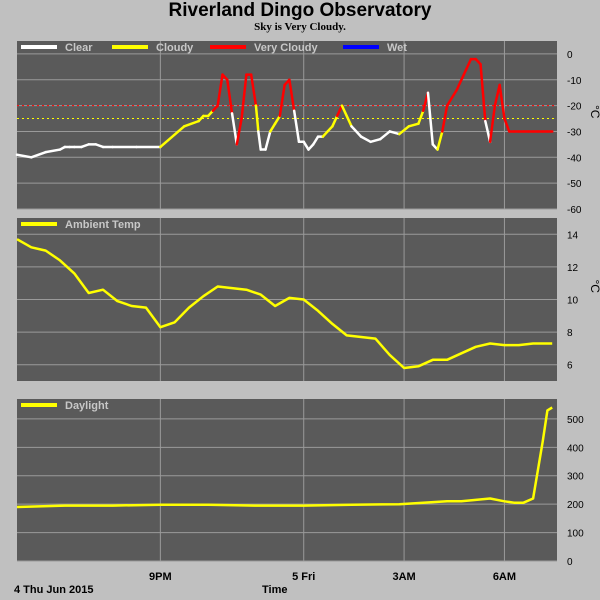  Describe the element at coordinates (570, 366) in the screenshot. I see `y-tick-label: 6` at that location.